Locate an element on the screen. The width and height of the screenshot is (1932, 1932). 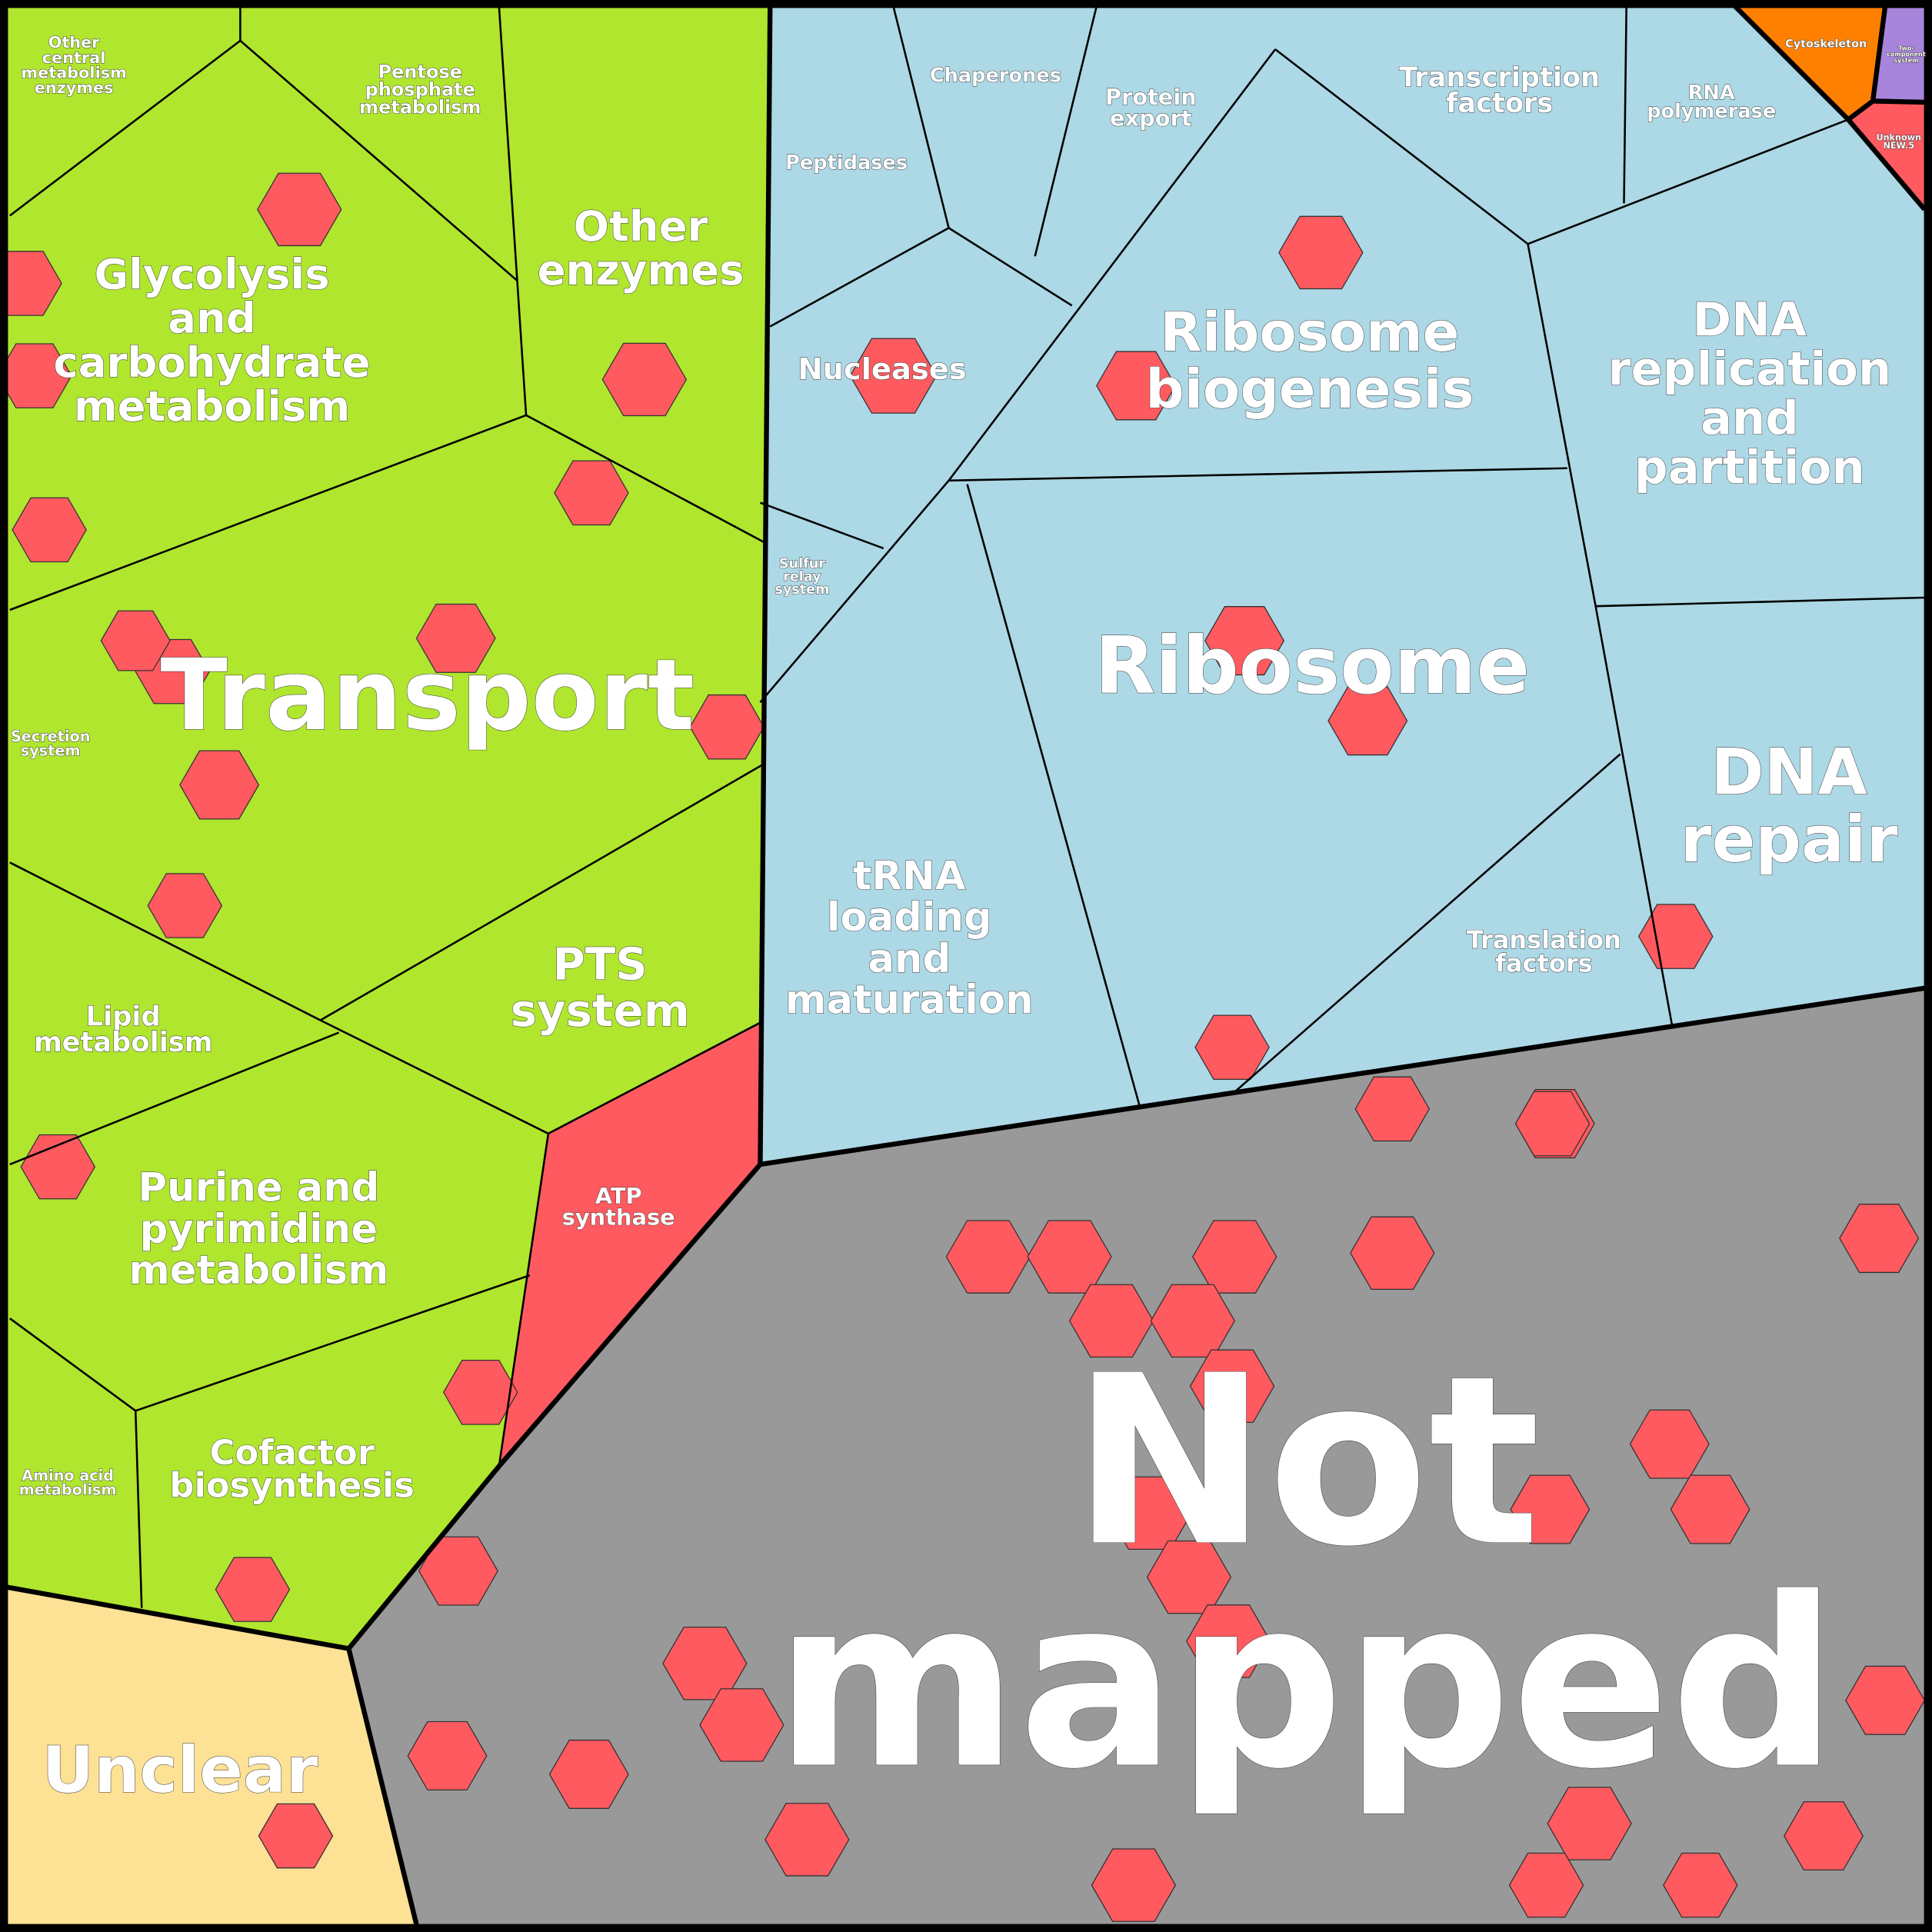
label-line: partition is located at coordinates (1749, 467).